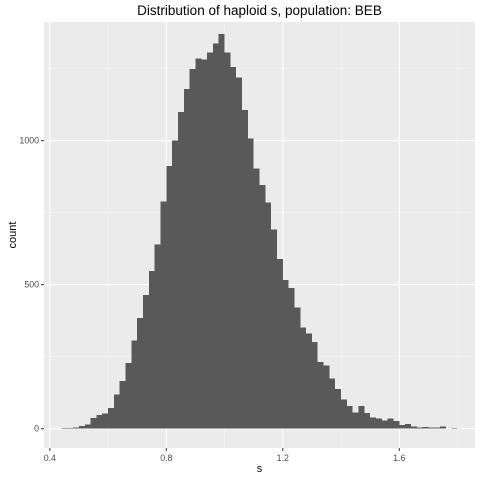 The height and width of the screenshot is (480, 480). I want to click on y-axis-title: count, so click(13, 235).